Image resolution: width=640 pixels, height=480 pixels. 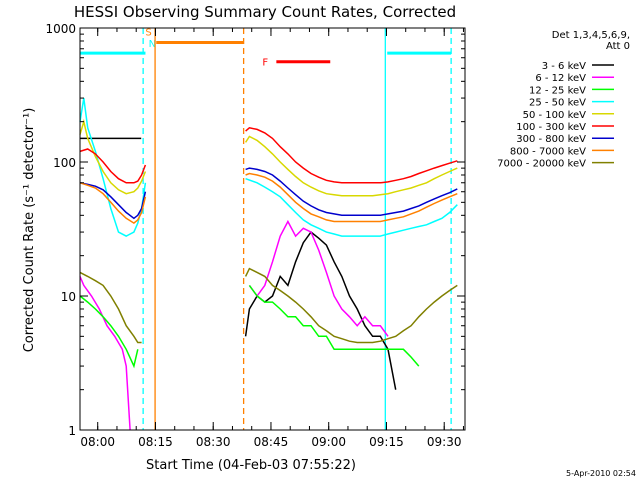 What do you see at coordinates (148, 32) in the screenshot?
I see `marker-letter: S` at bounding box center [148, 32].